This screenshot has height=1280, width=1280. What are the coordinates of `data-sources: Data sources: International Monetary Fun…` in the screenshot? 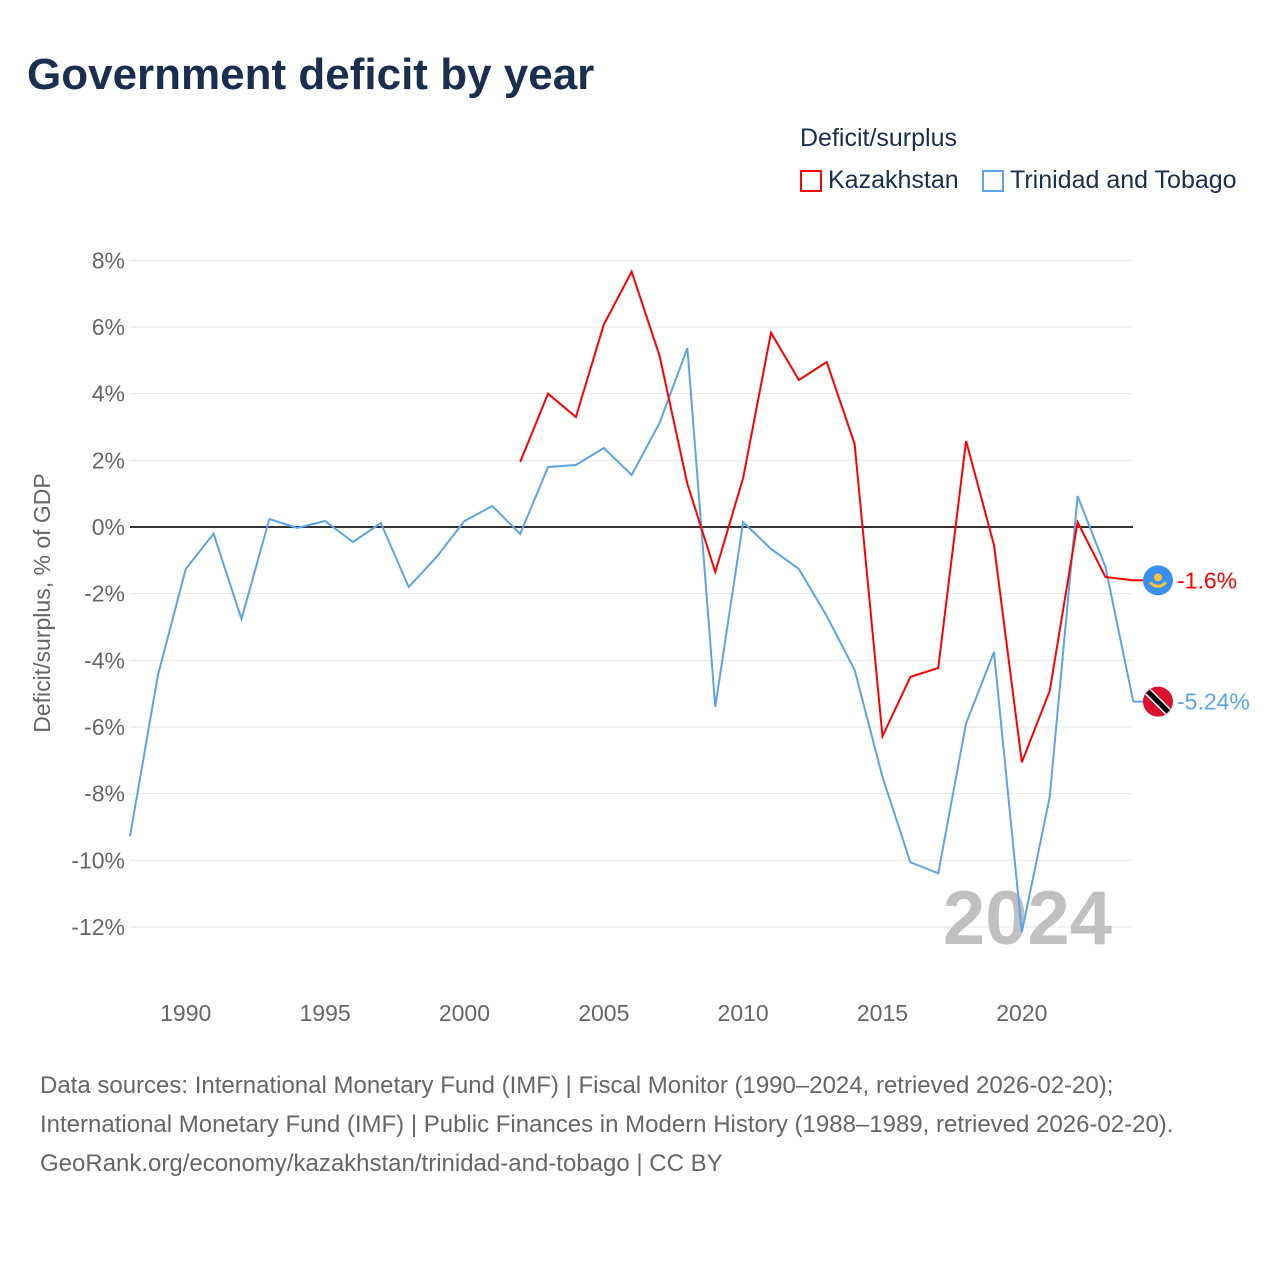 It's located at (607, 1105).